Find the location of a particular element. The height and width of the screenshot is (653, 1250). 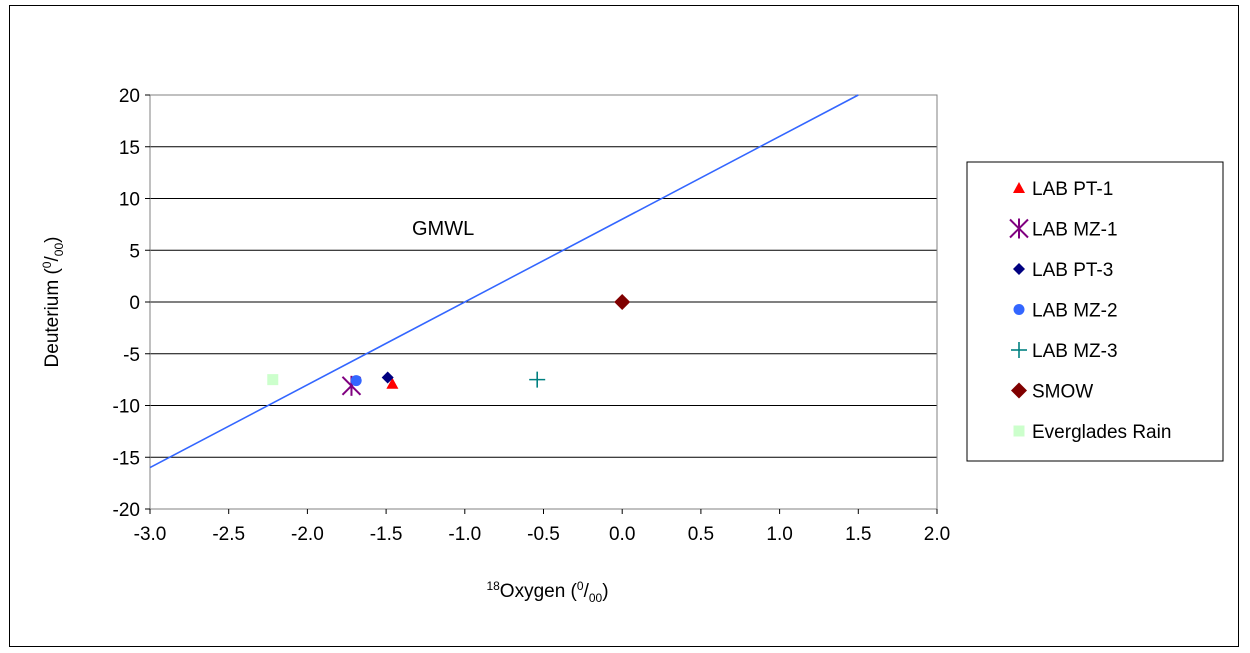

legend-box is located at coordinates (1095, 311).